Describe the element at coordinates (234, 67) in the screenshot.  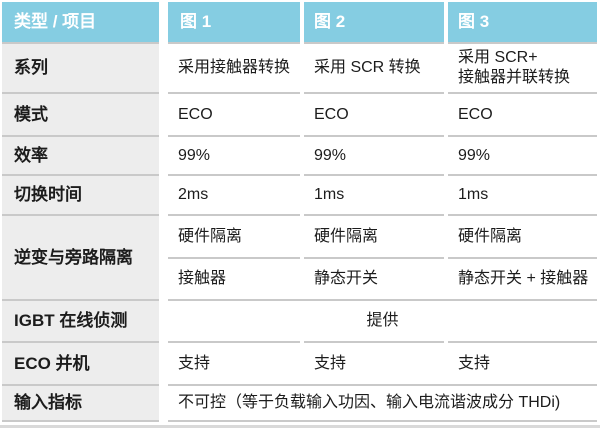
I see `cell-series-fig1: 采用接触器转换` at that location.